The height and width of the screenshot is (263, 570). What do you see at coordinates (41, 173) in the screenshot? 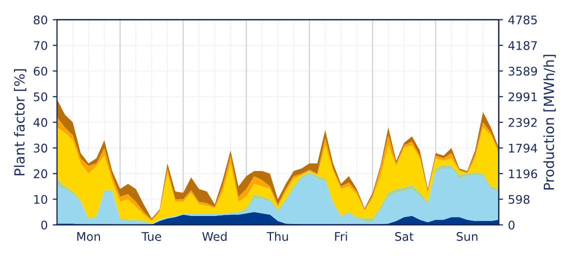
I see `y-tick-label: 20` at bounding box center [41, 173].